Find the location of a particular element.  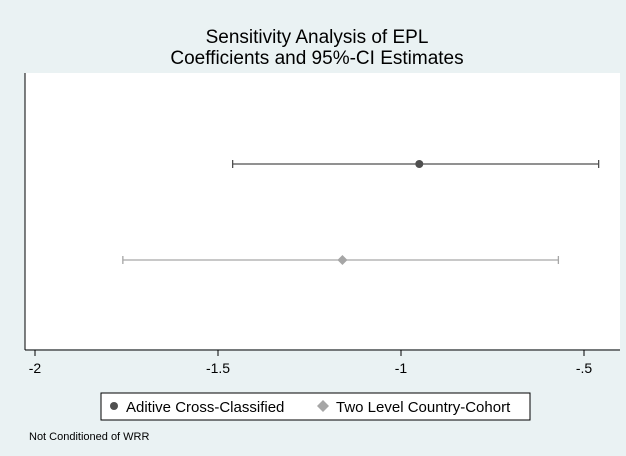

x-axis-ticks: -2 -1.5 -1 -.5 is located at coordinates (311, 363).